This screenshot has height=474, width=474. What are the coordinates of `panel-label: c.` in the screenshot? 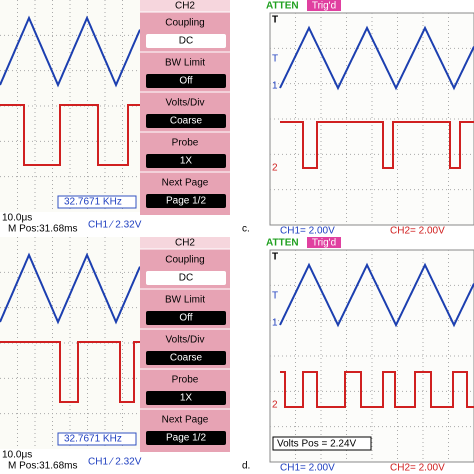 It's located at (246, 229).